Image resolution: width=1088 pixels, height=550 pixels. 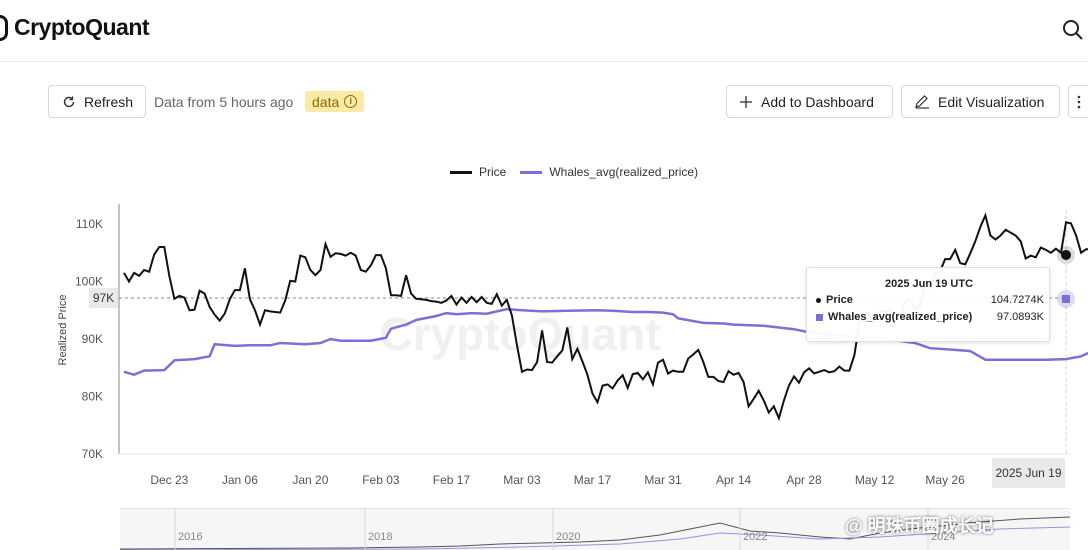 I want to click on whales-marker, so click(x=1066, y=299).